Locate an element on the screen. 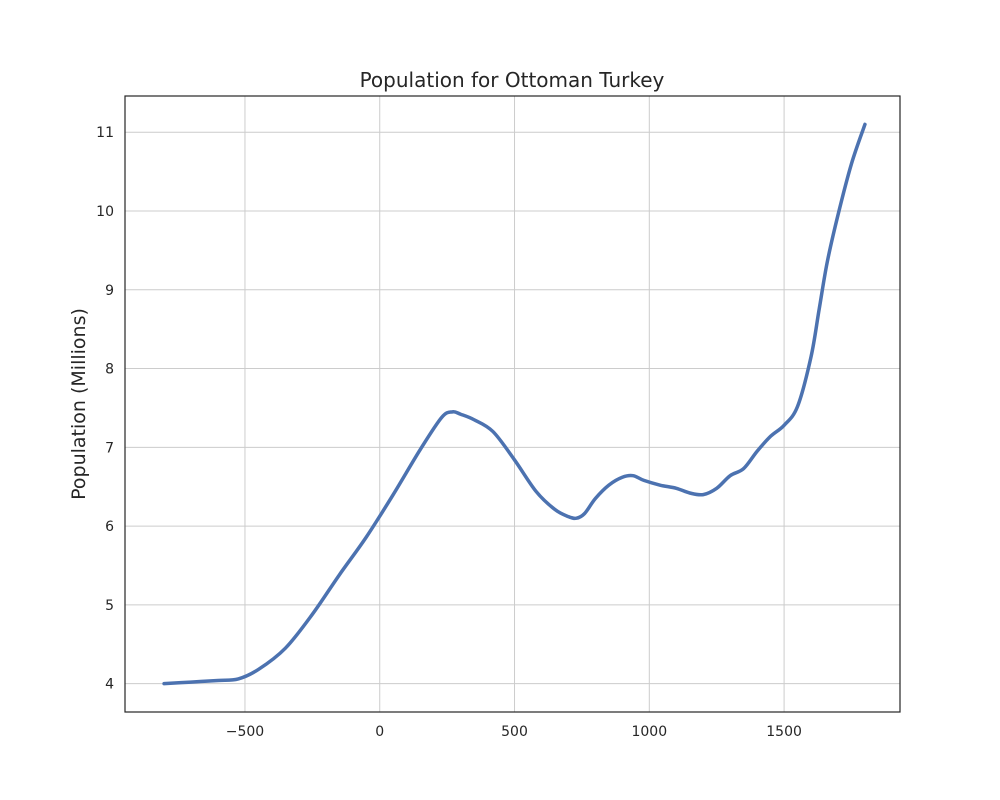 Image resolution: width=1000 pixels, height=800 pixels. y-axis-label: Population (Millions) is located at coordinates (79, 404).